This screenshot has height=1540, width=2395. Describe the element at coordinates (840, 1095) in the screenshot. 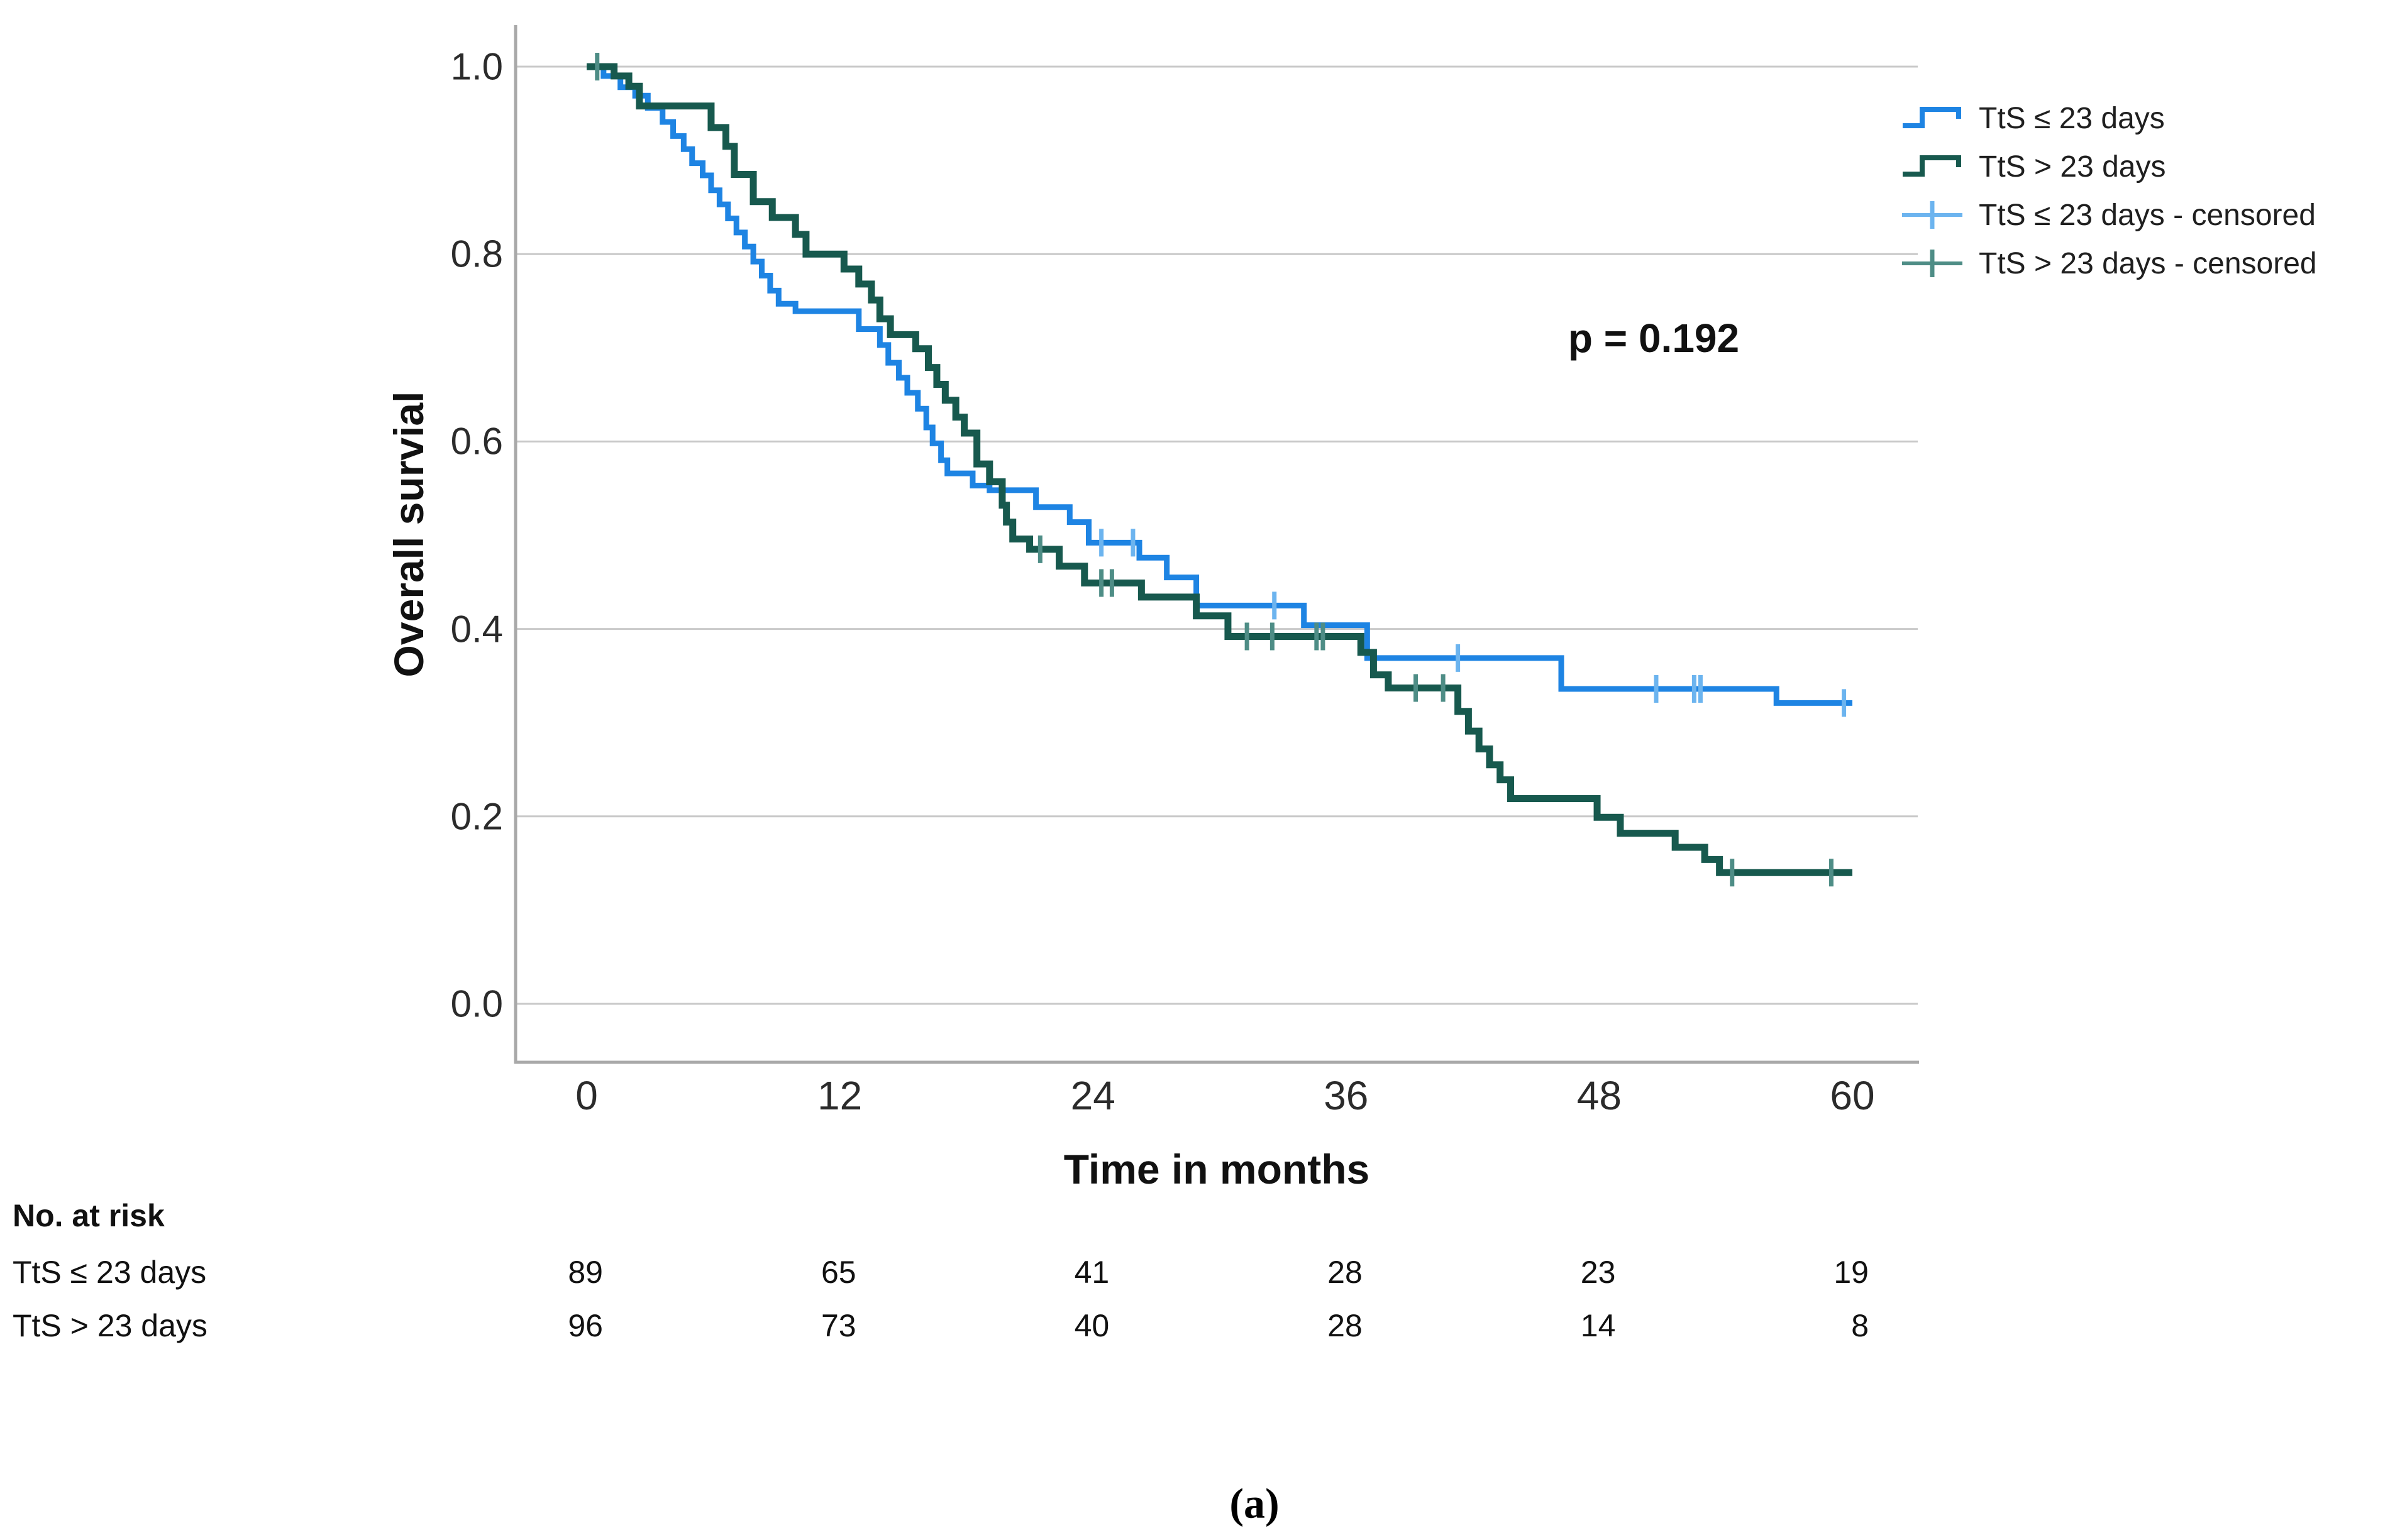

I see `x-tick-label: 12` at that location.